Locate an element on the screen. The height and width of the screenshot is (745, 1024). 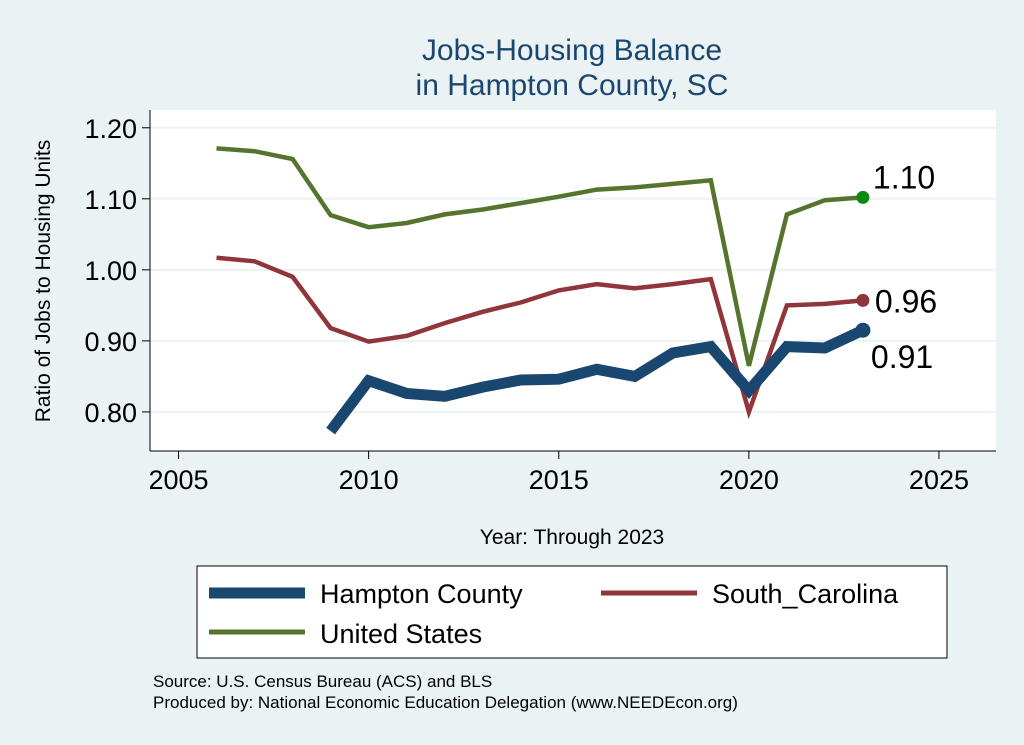
x-tick-label: 2015 is located at coordinates (559, 480).